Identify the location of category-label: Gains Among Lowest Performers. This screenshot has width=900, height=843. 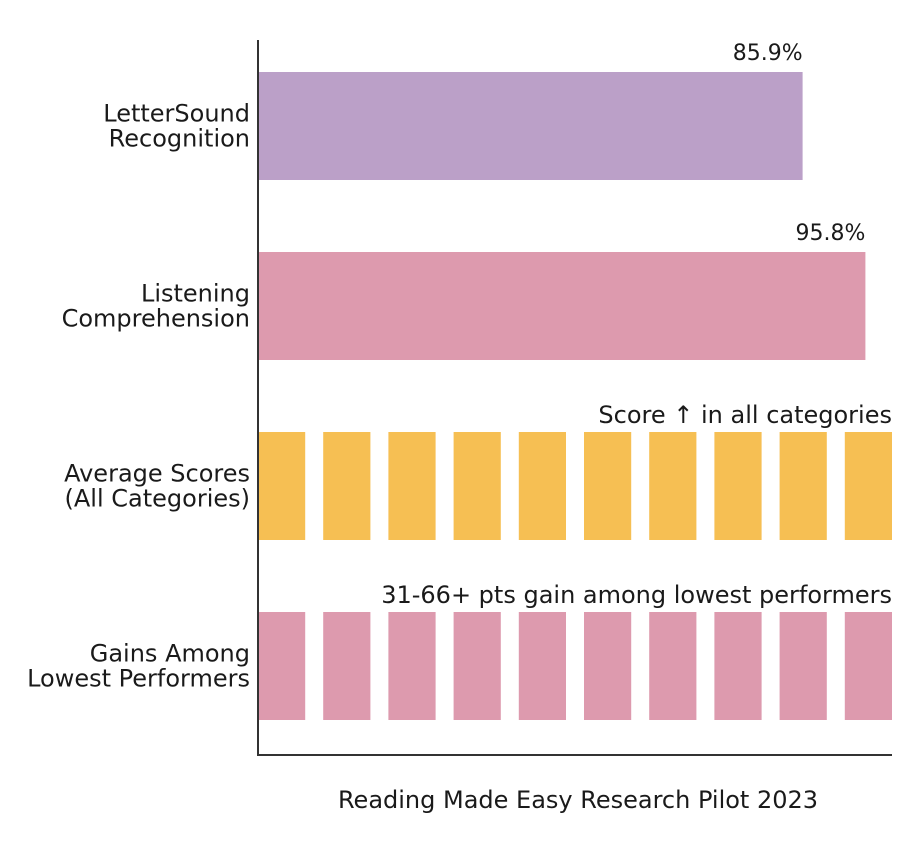
(138, 666).